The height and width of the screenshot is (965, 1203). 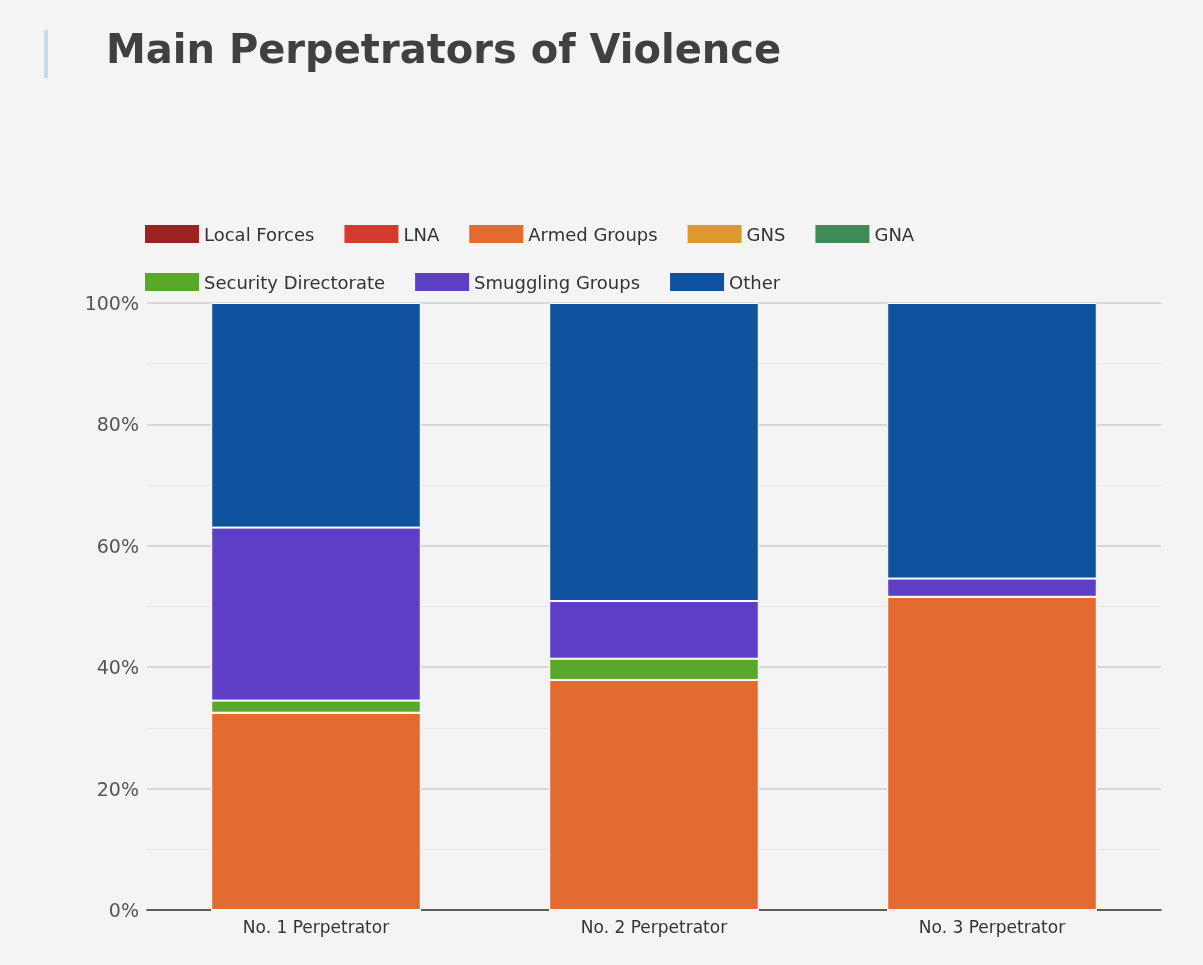 I want to click on legend-label: Local Forces, so click(x=259, y=234).